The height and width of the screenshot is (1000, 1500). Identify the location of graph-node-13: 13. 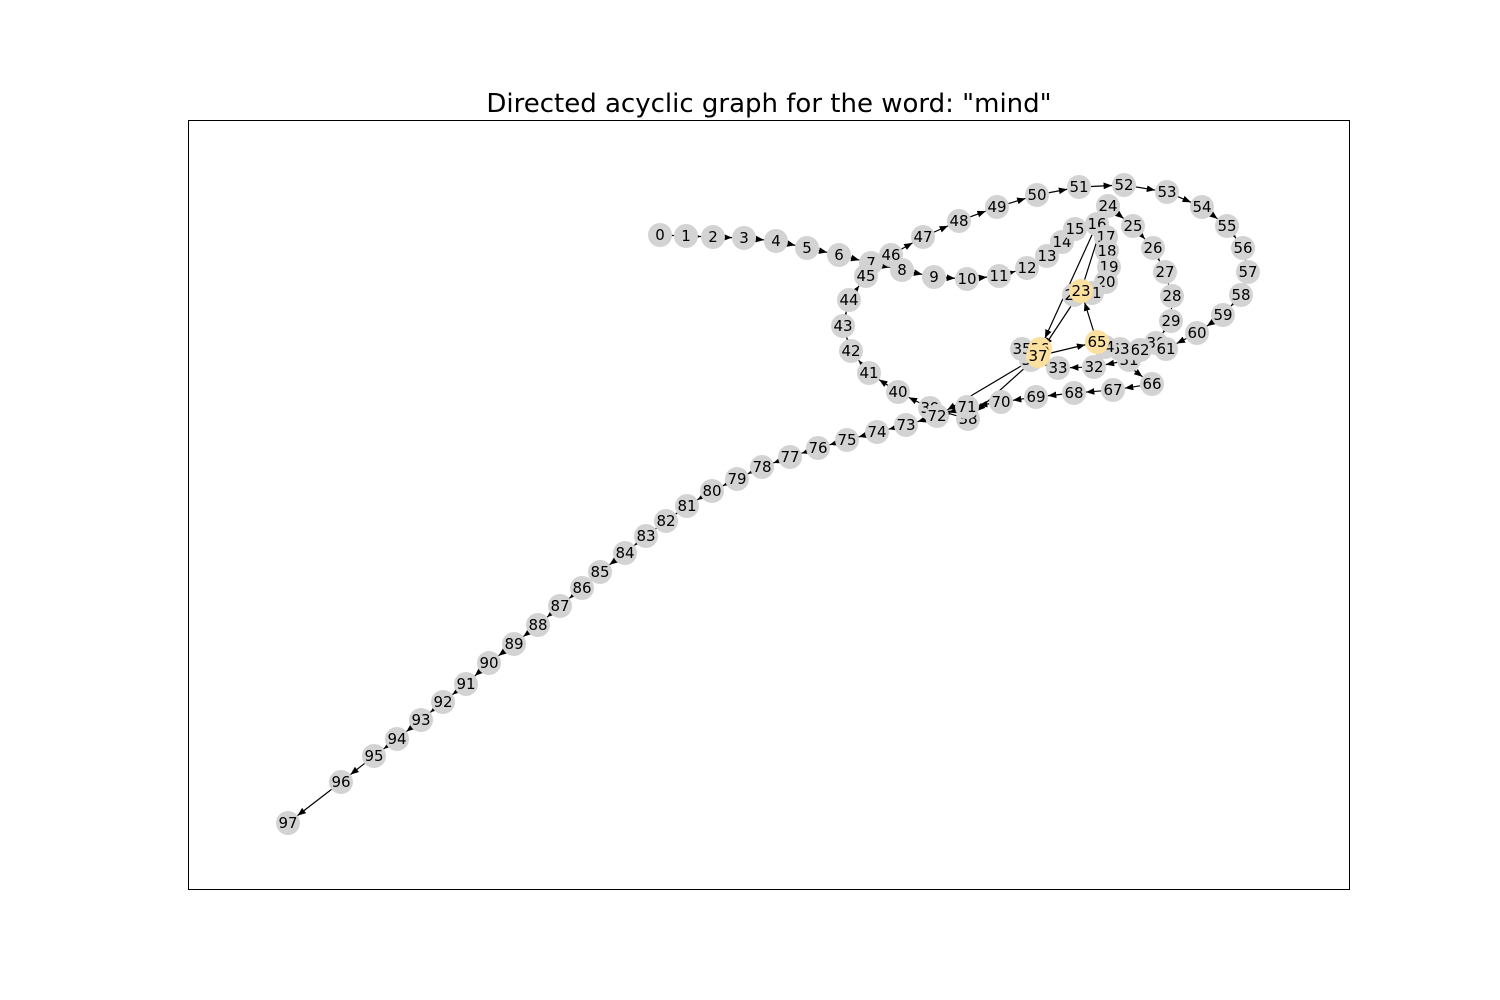
(1047, 256).